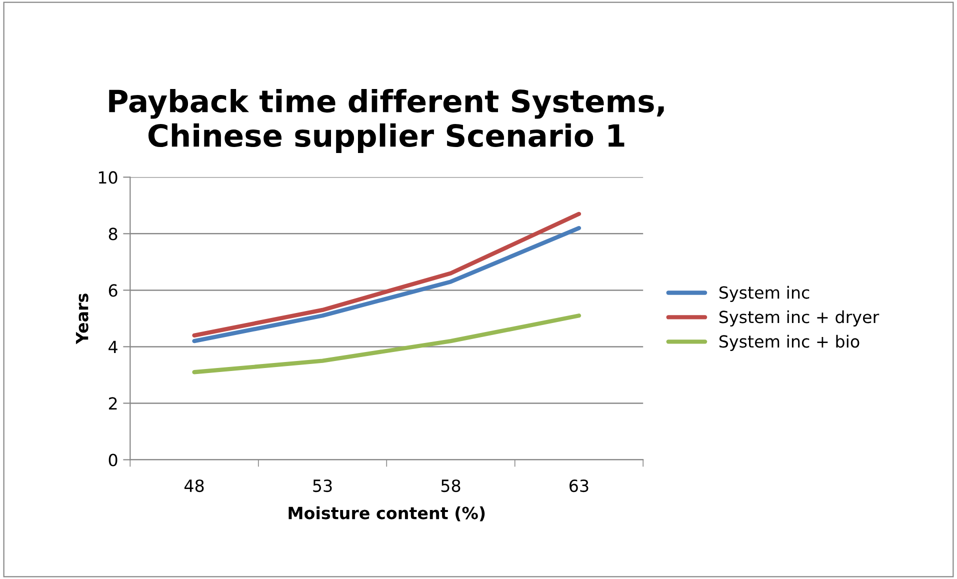 The width and height of the screenshot is (957, 579). I want to click on legend-label: System inc, so click(764, 294).